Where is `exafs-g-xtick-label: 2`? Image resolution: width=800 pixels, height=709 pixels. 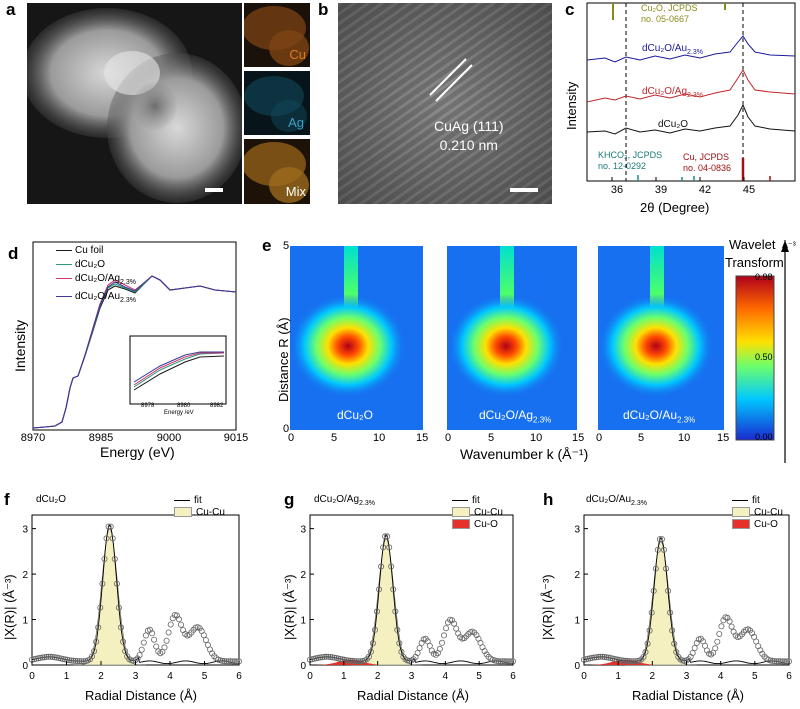
exafs-g-xtick-label: 2 is located at coordinates (378, 676).